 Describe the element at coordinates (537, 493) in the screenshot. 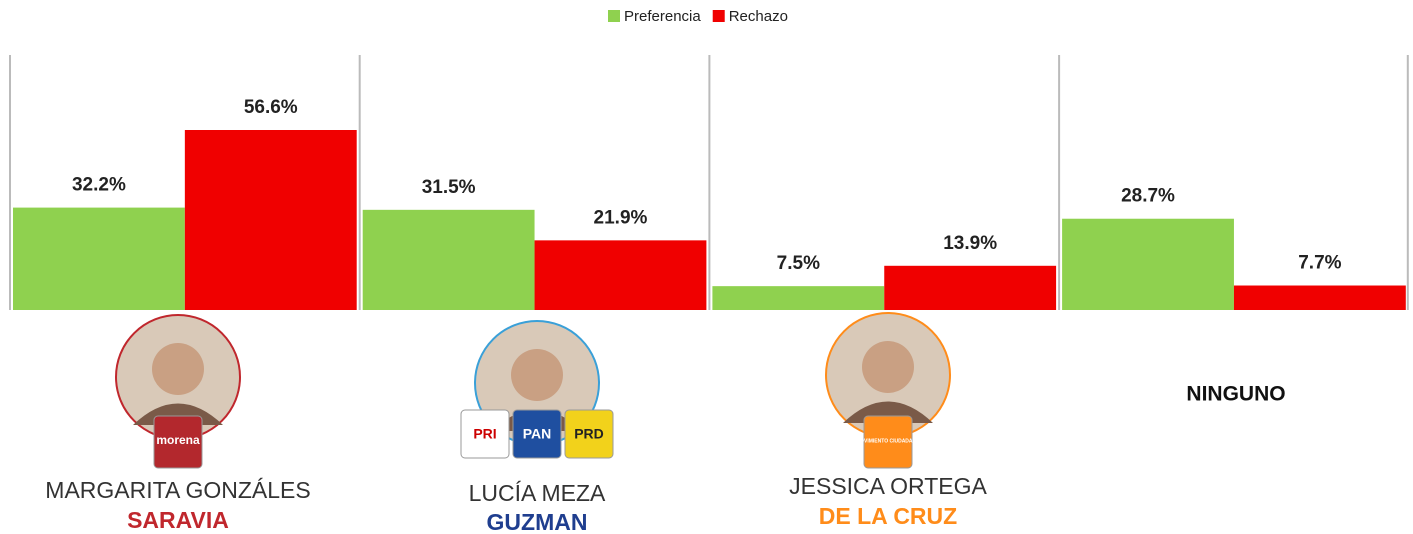

I see `category-label: LUCÍA MEZA` at that location.